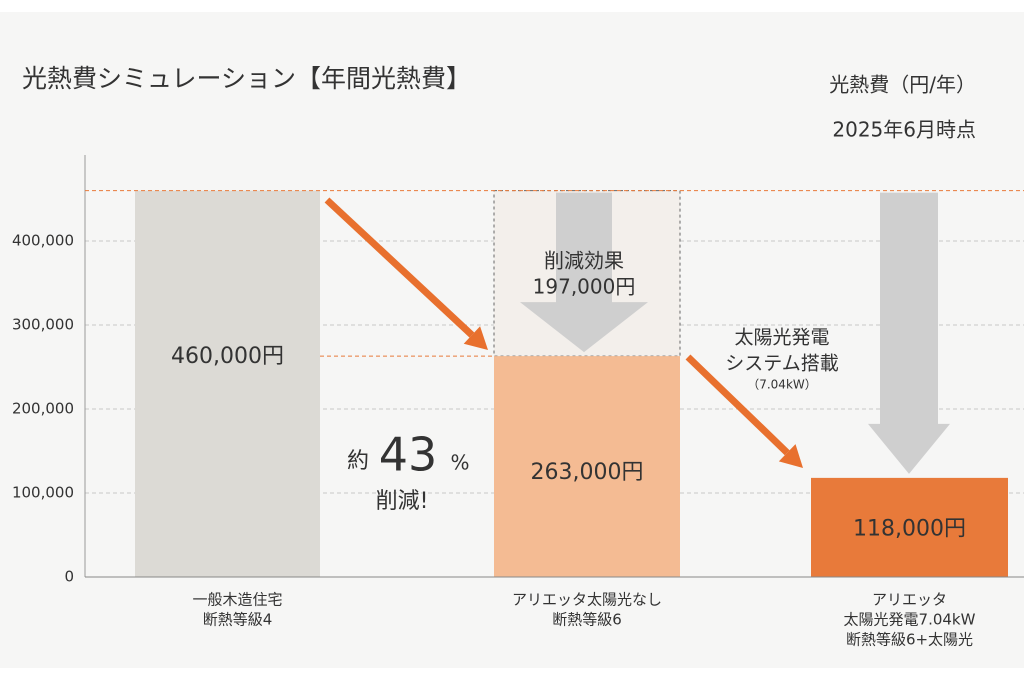 The width and height of the screenshot is (1024, 684). What do you see at coordinates (587, 620) in the screenshot?
I see `x-tick-label: 断熱等級6` at bounding box center [587, 620].